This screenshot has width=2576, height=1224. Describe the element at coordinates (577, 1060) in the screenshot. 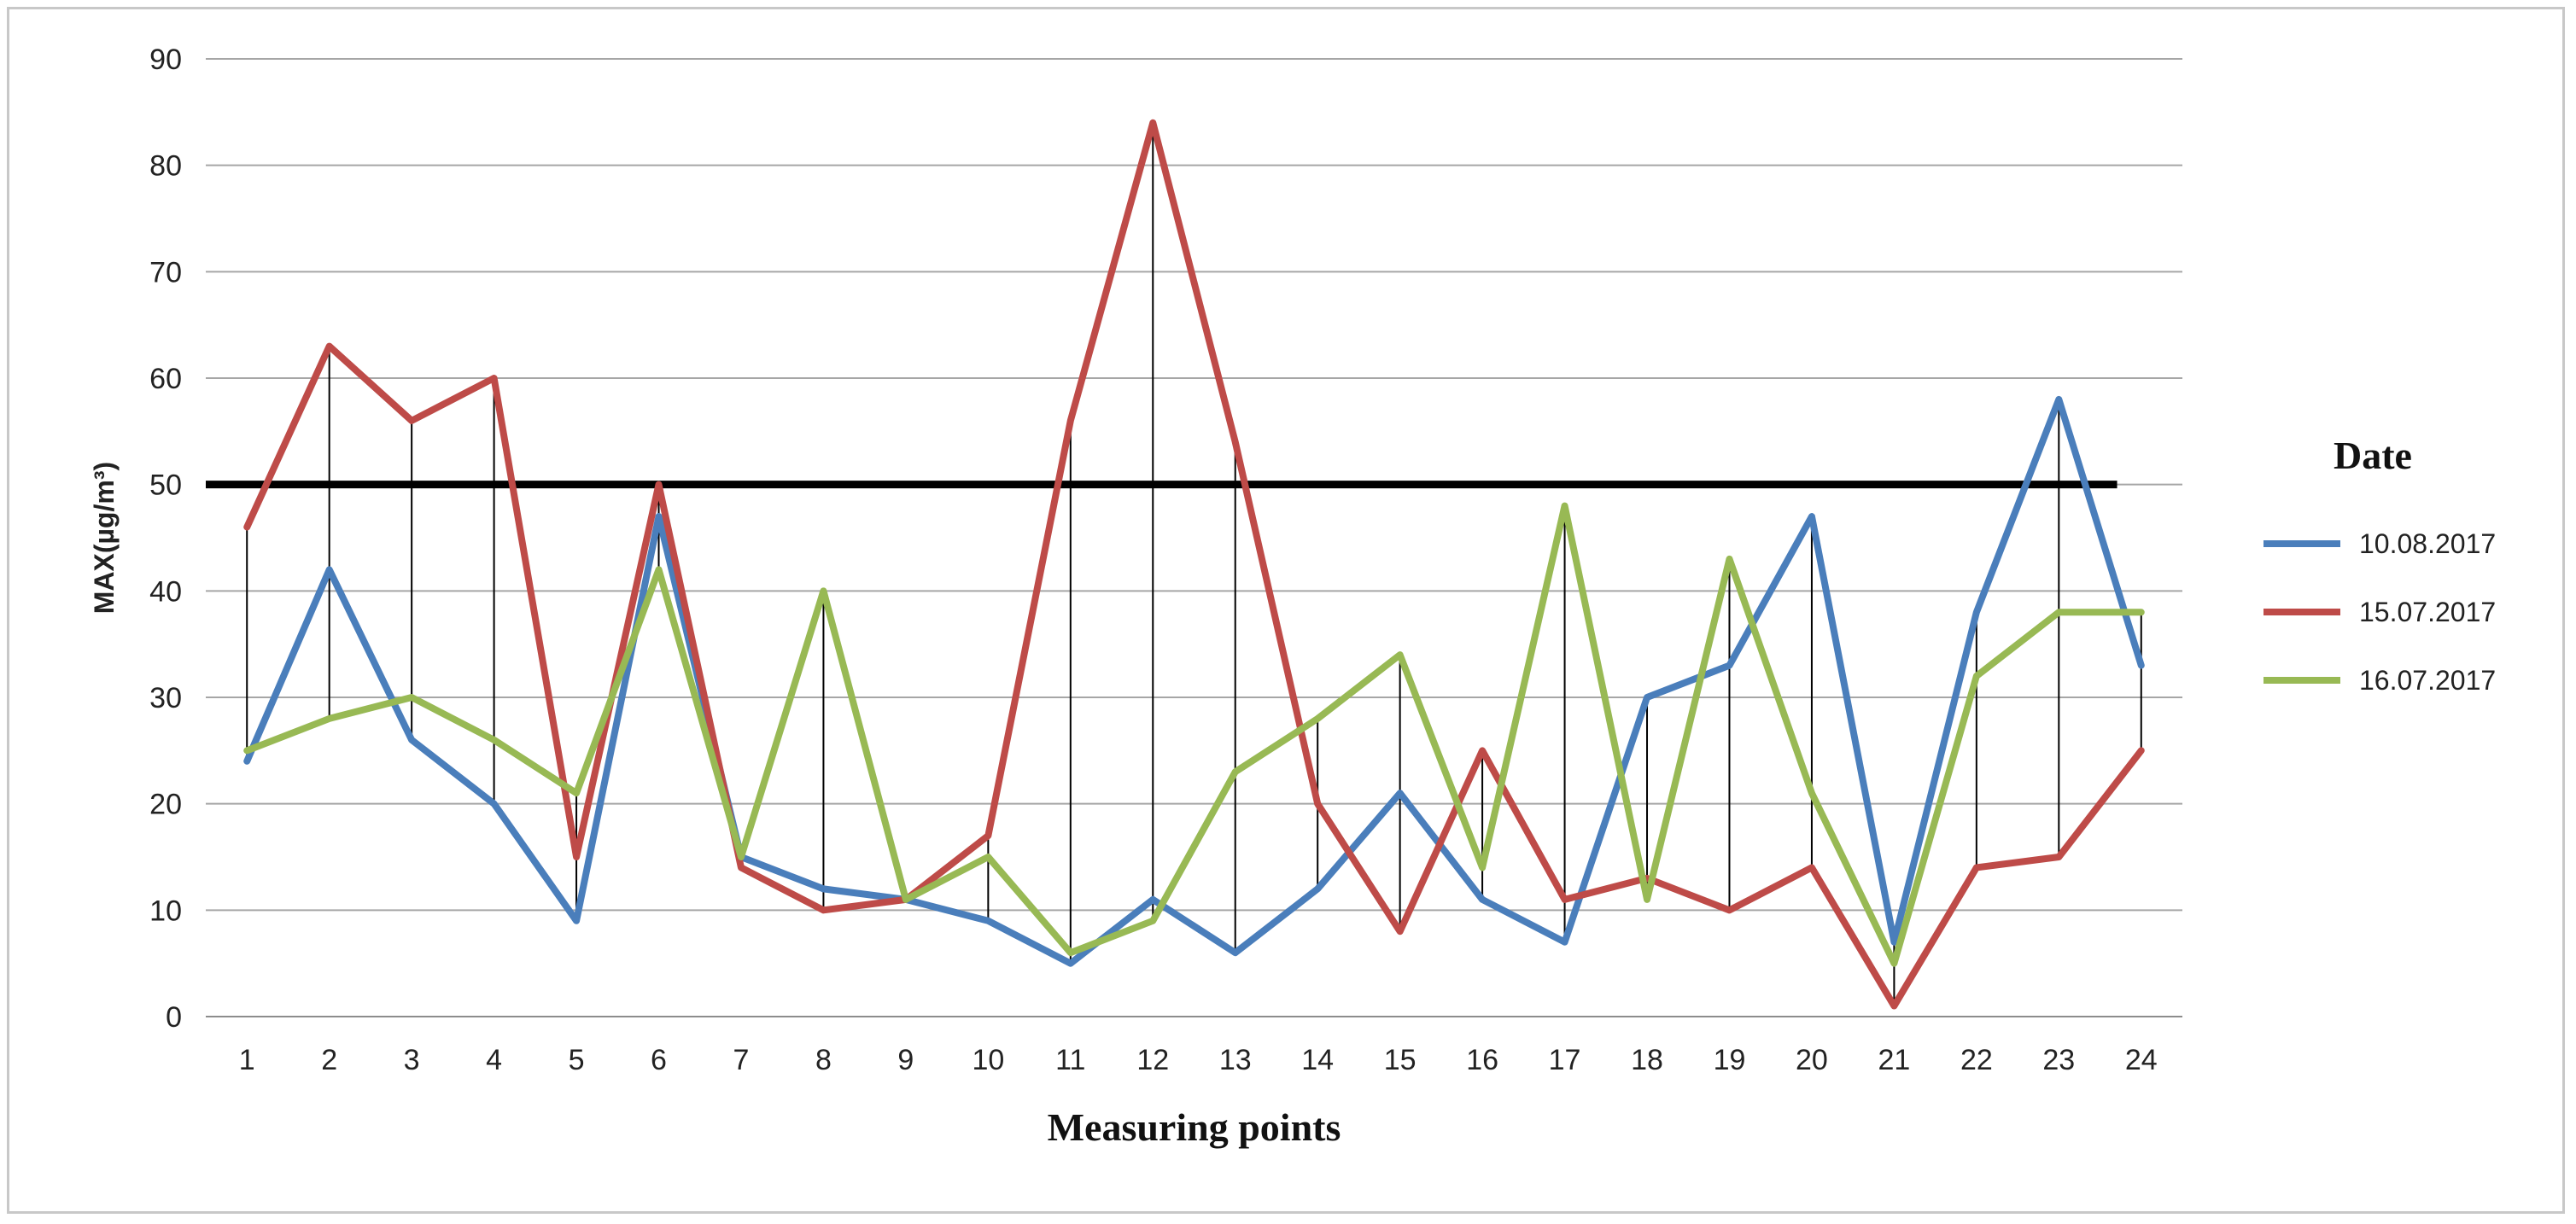

I see `x-tick-label: 5` at that location.